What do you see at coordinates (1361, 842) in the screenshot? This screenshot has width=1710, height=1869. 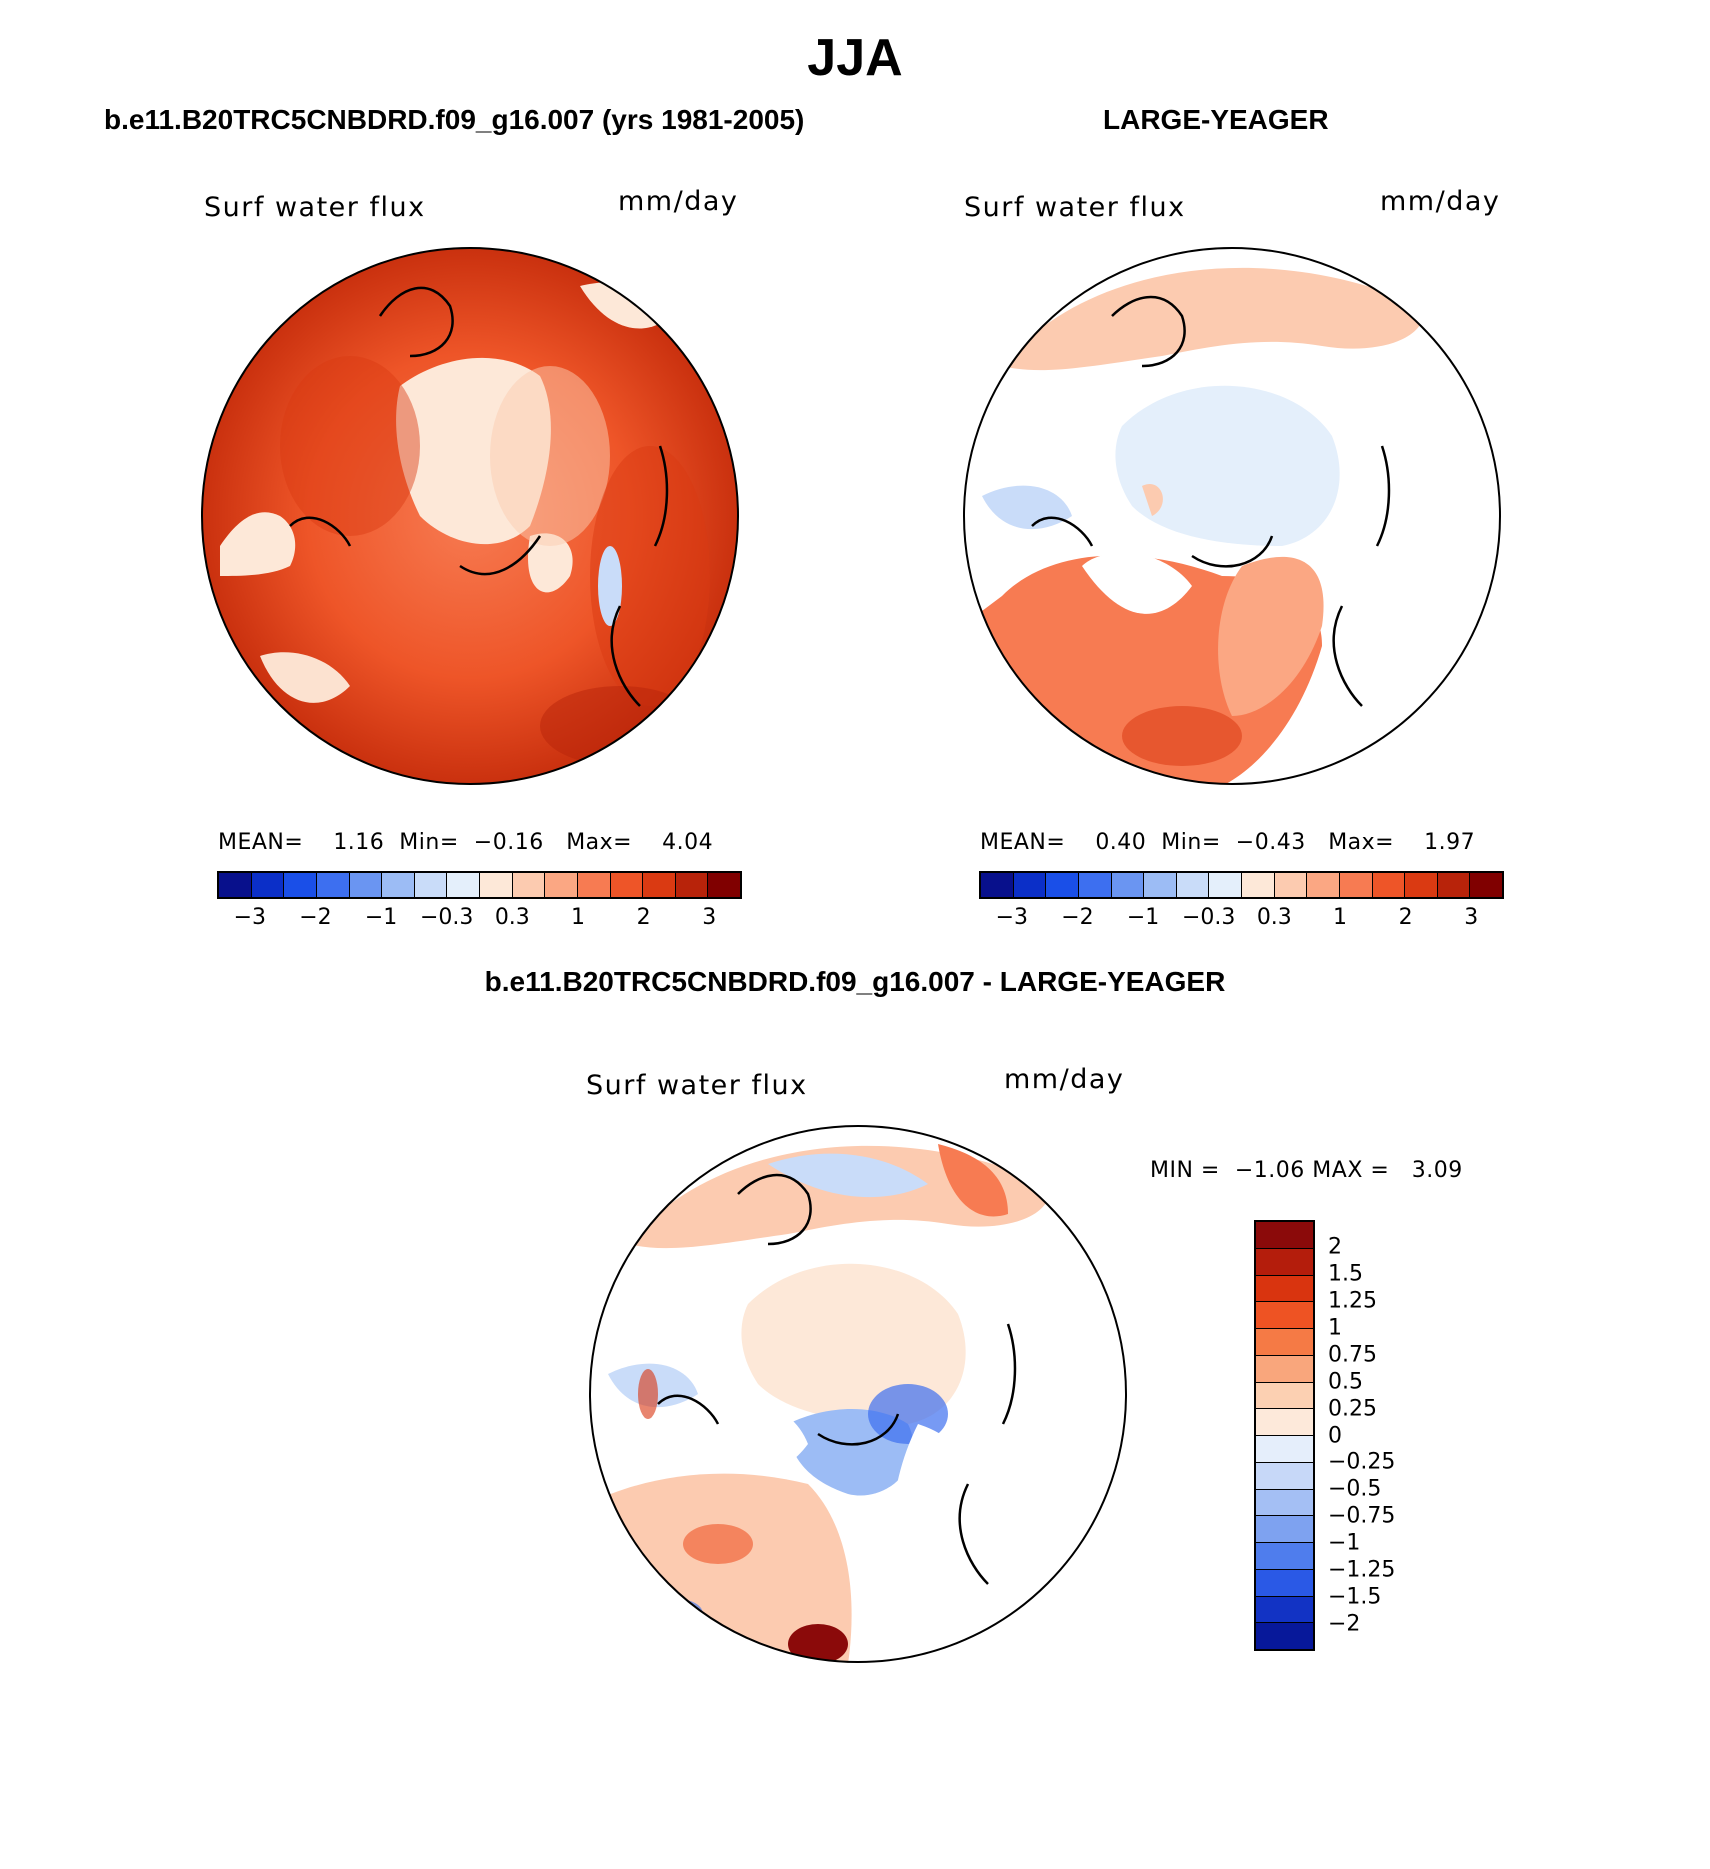 I see `obs-max-label: Max=` at bounding box center [1361, 842].